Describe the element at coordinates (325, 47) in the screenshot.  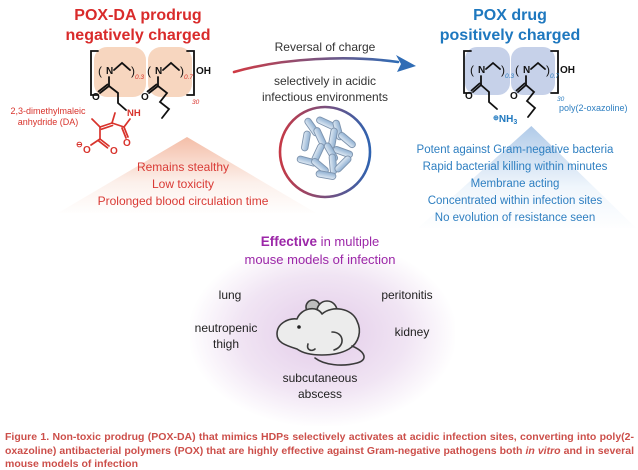
I see `reversal-label: Reversal of charge` at that location.